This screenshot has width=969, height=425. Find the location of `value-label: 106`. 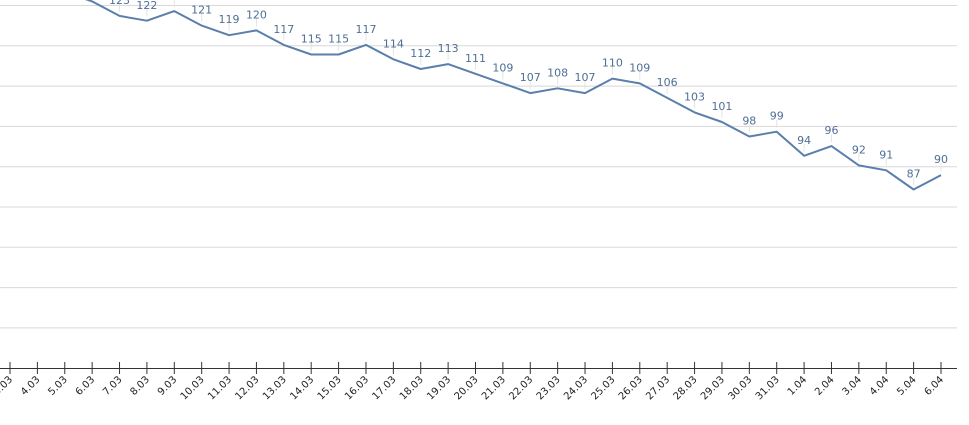

value-label: 106 is located at coordinates (667, 82).